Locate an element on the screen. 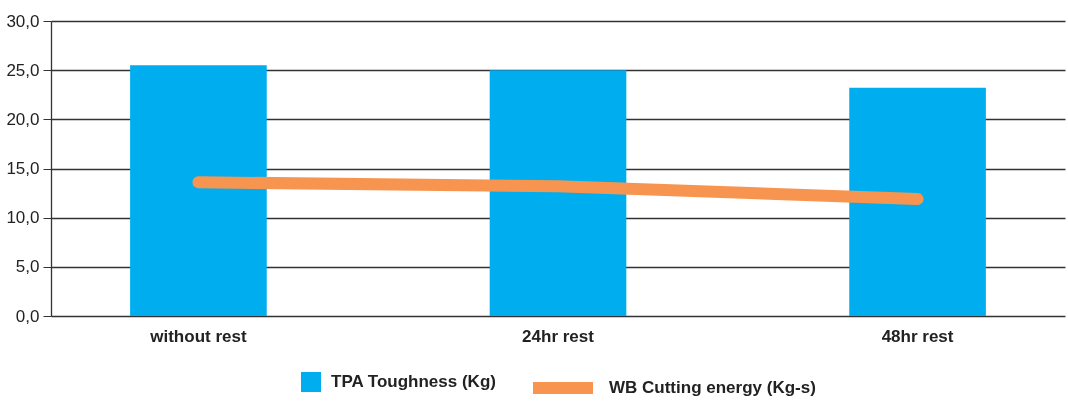  y-tick-label: 30,0 is located at coordinates (23, 21).